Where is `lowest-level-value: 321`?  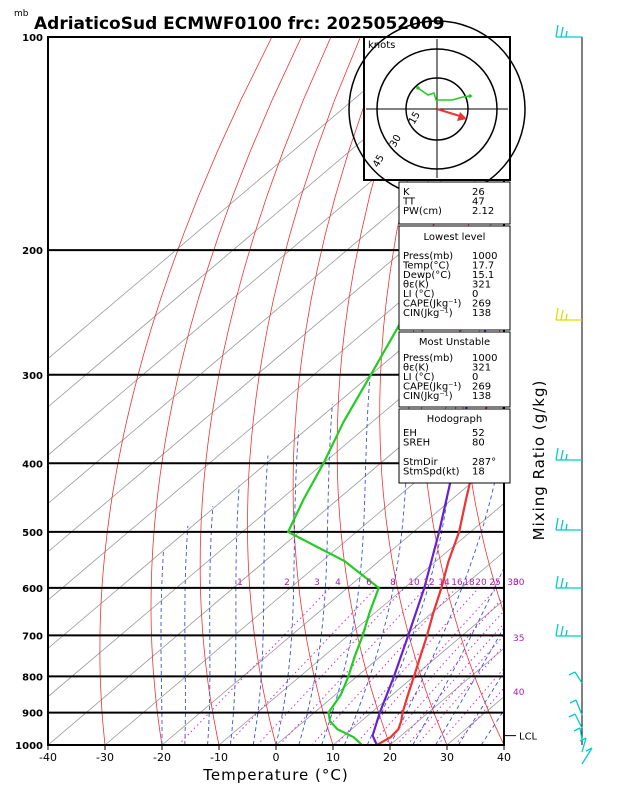
lowest-level-value: 321 is located at coordinates (481, 285).